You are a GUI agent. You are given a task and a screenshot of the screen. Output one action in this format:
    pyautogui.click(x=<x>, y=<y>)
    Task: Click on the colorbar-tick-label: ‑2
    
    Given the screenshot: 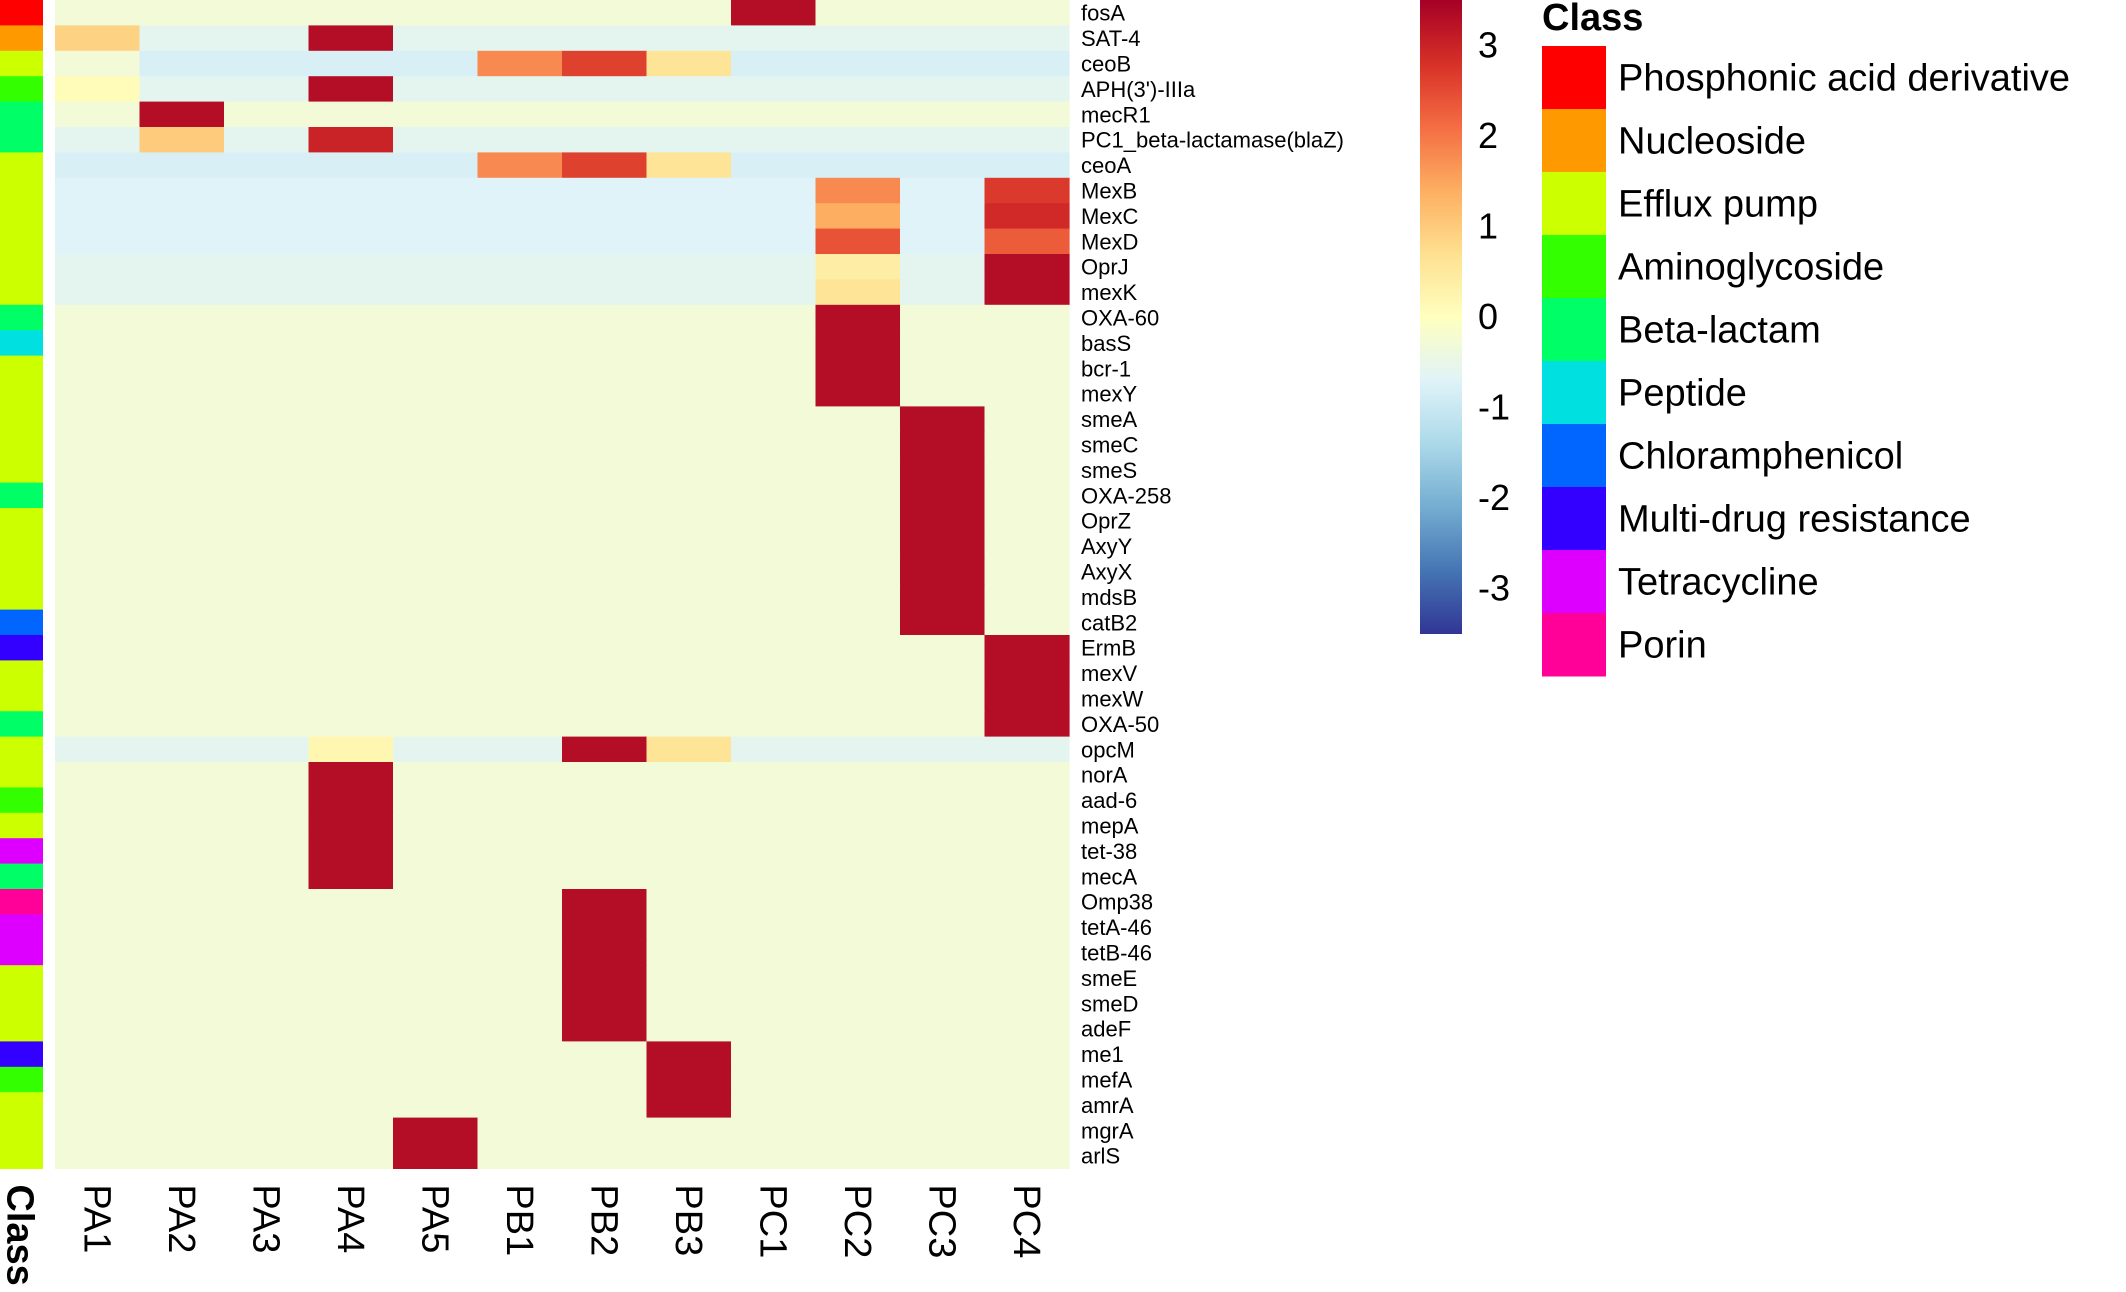 What is the action you would take?
    pyautogui.click(x=1494, y=497)
    